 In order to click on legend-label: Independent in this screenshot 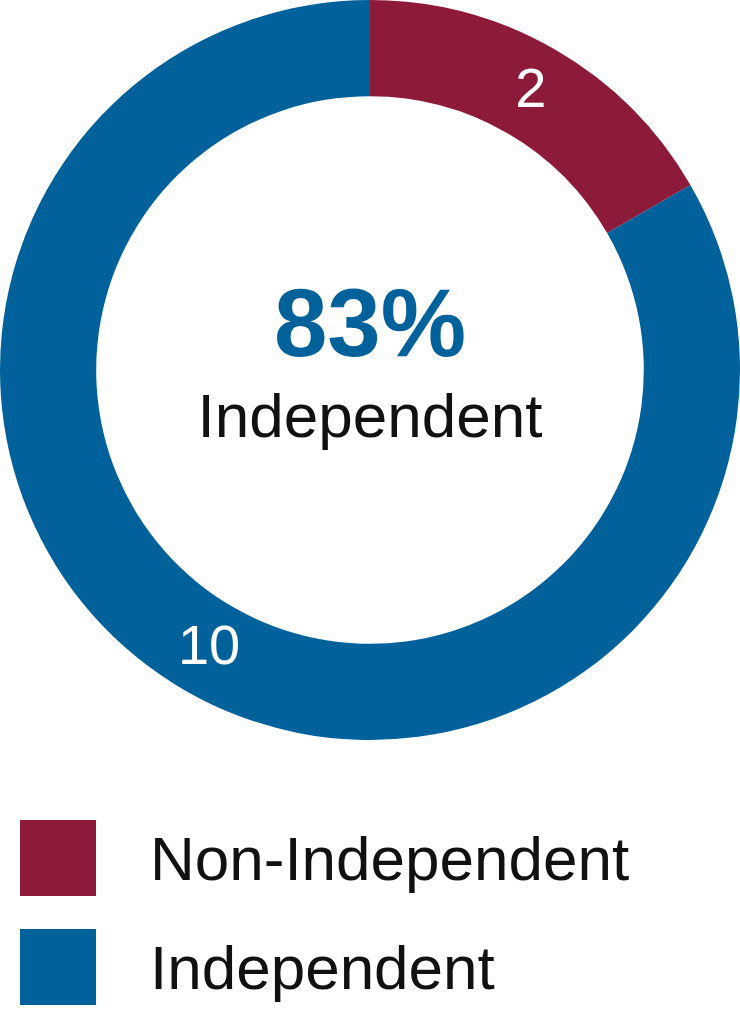, I will do `click(322, 967)`.